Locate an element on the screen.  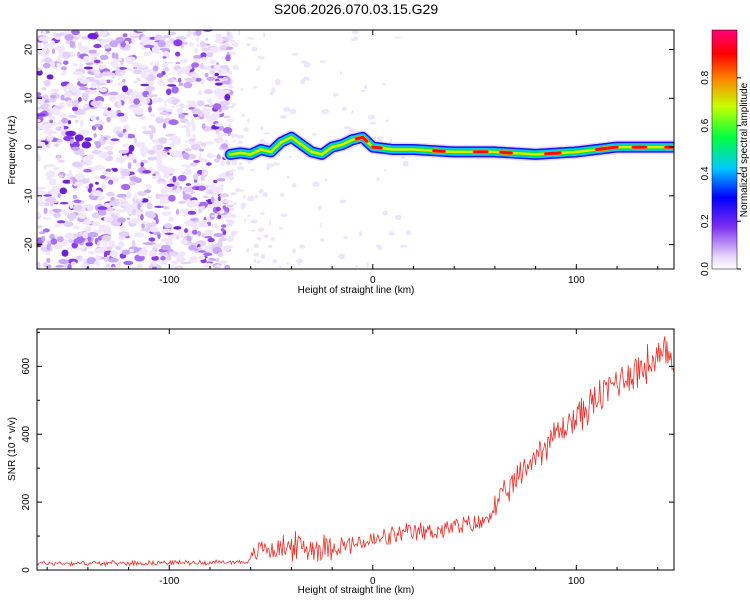
ridge-hot-red is located at coordinates (362, 139).